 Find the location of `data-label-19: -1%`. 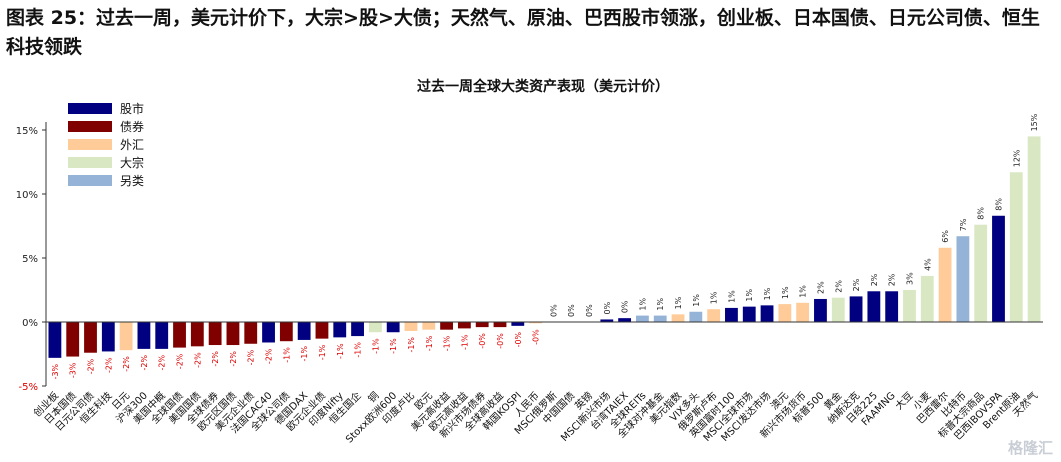

data-label-19: -1% is located at coordinates (375, 346).